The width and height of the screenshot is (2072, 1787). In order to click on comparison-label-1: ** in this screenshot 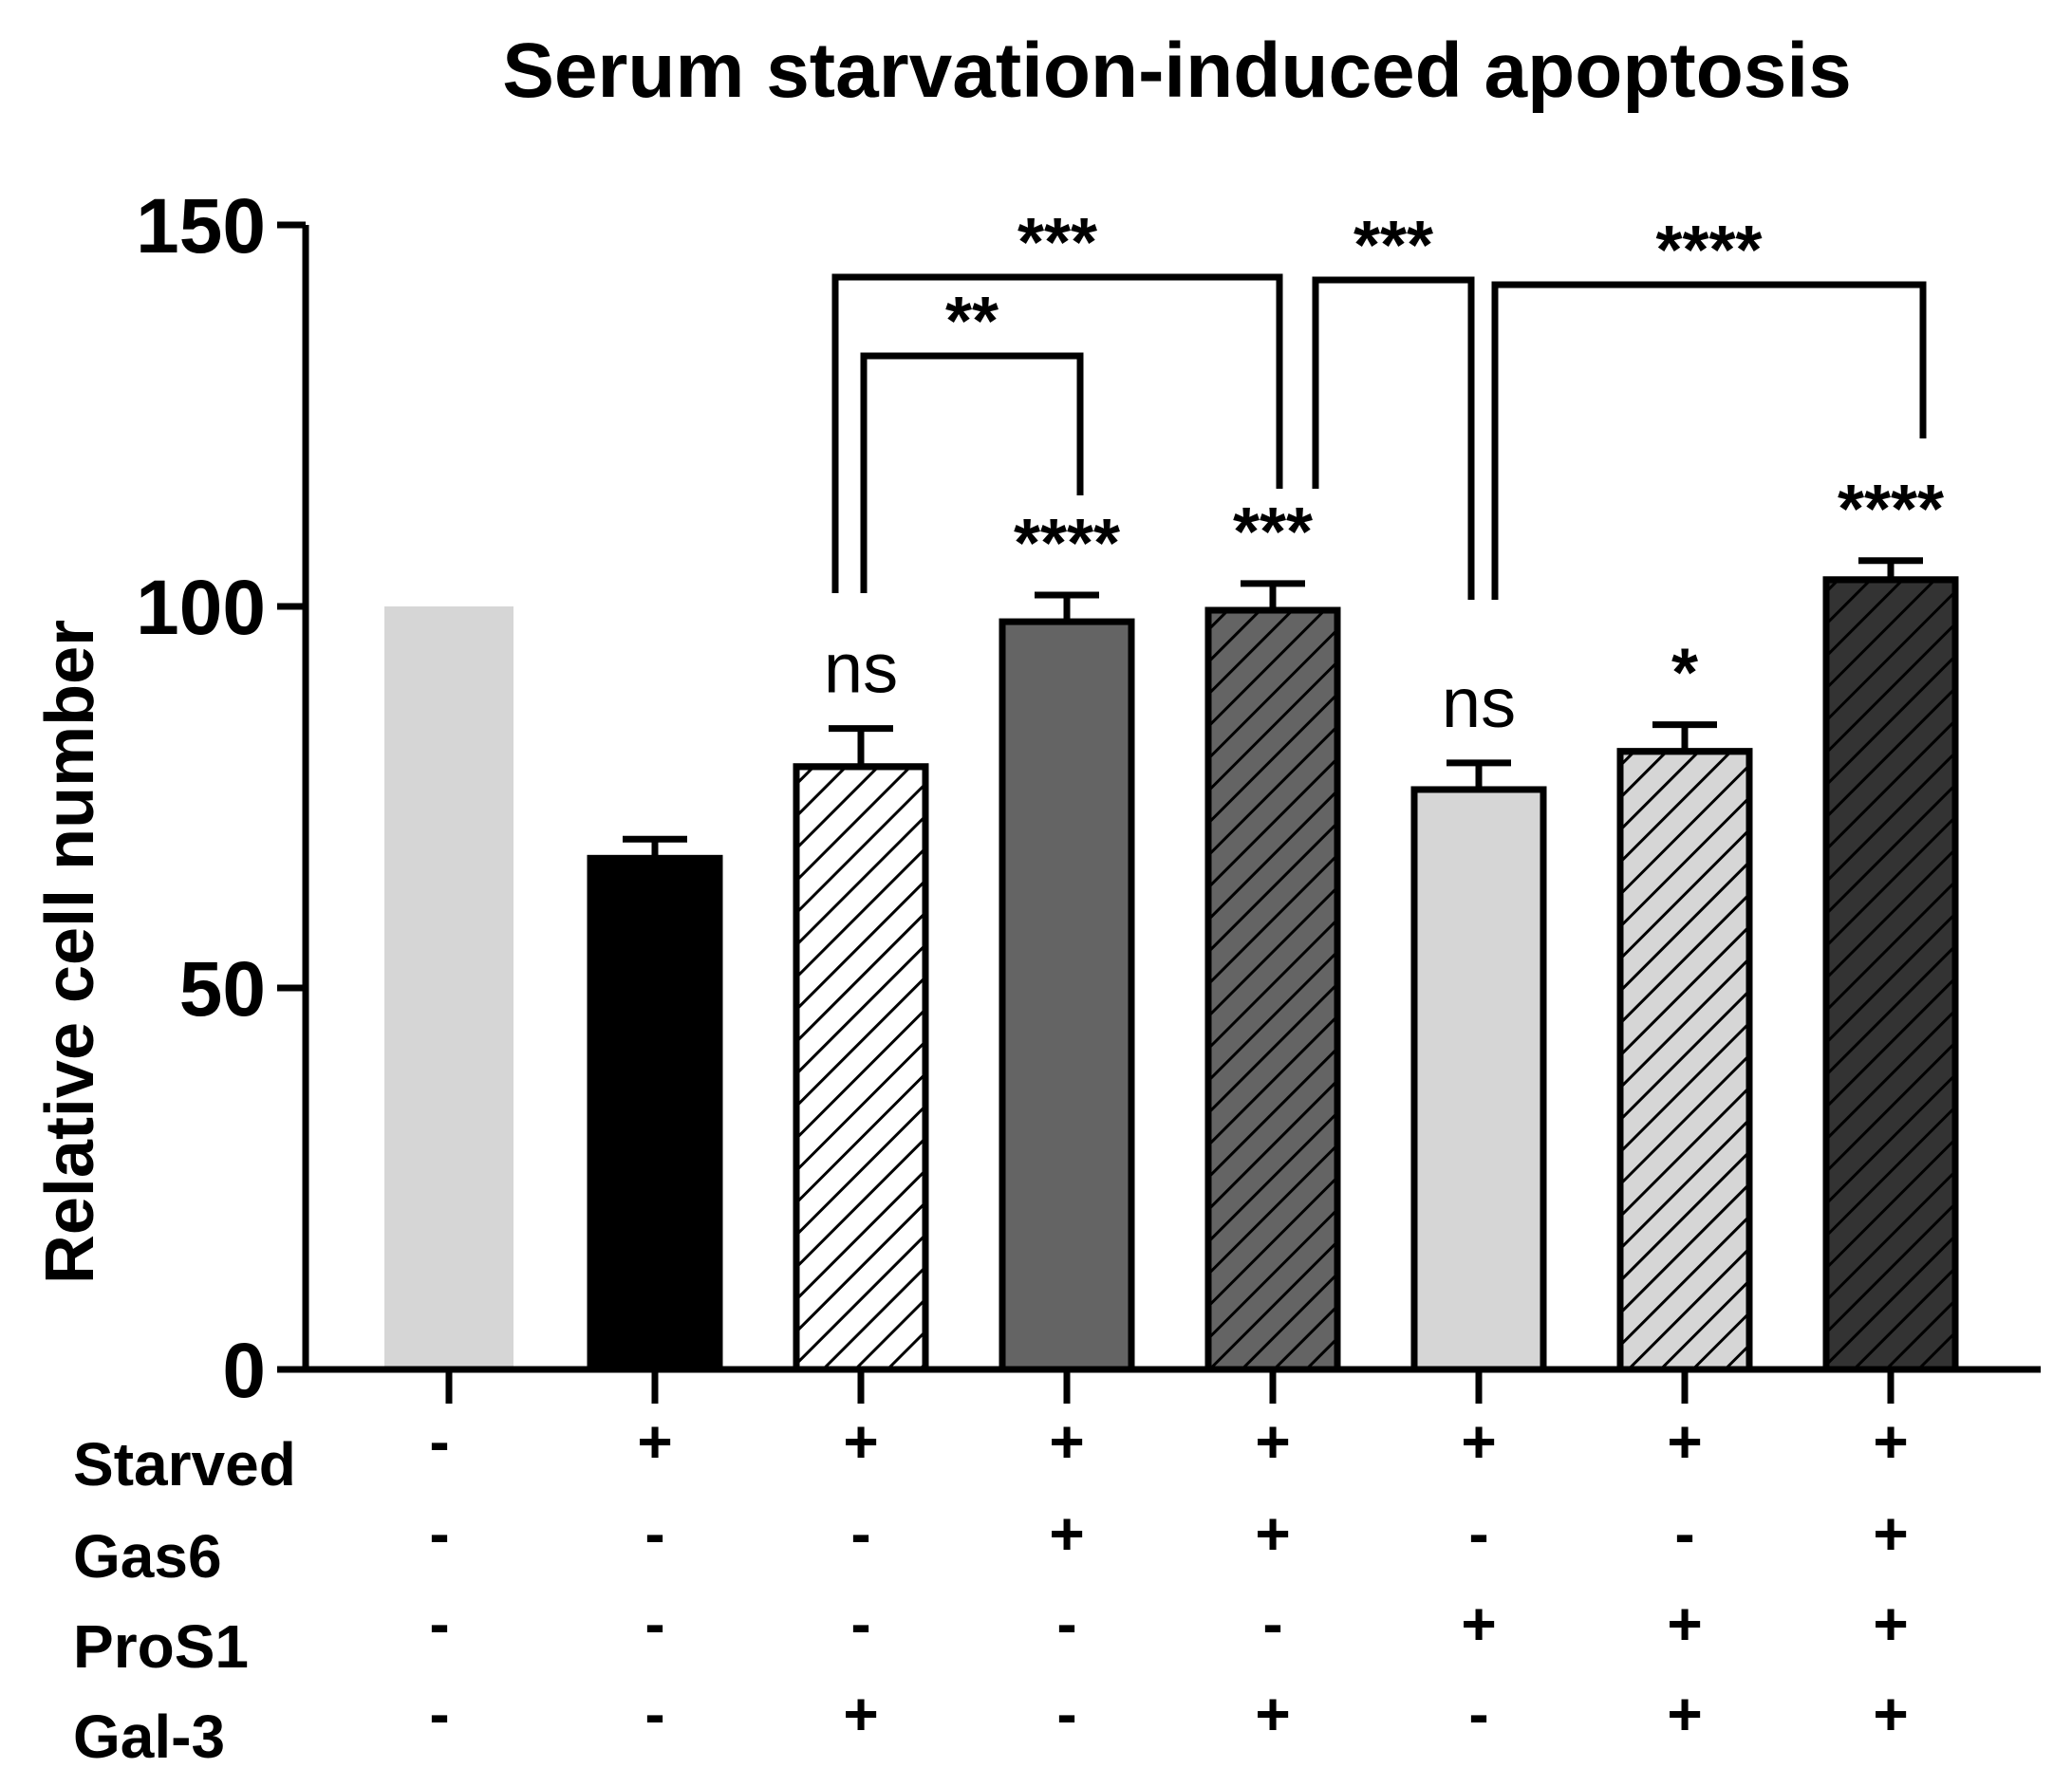, I will do `click(972, 322)`.